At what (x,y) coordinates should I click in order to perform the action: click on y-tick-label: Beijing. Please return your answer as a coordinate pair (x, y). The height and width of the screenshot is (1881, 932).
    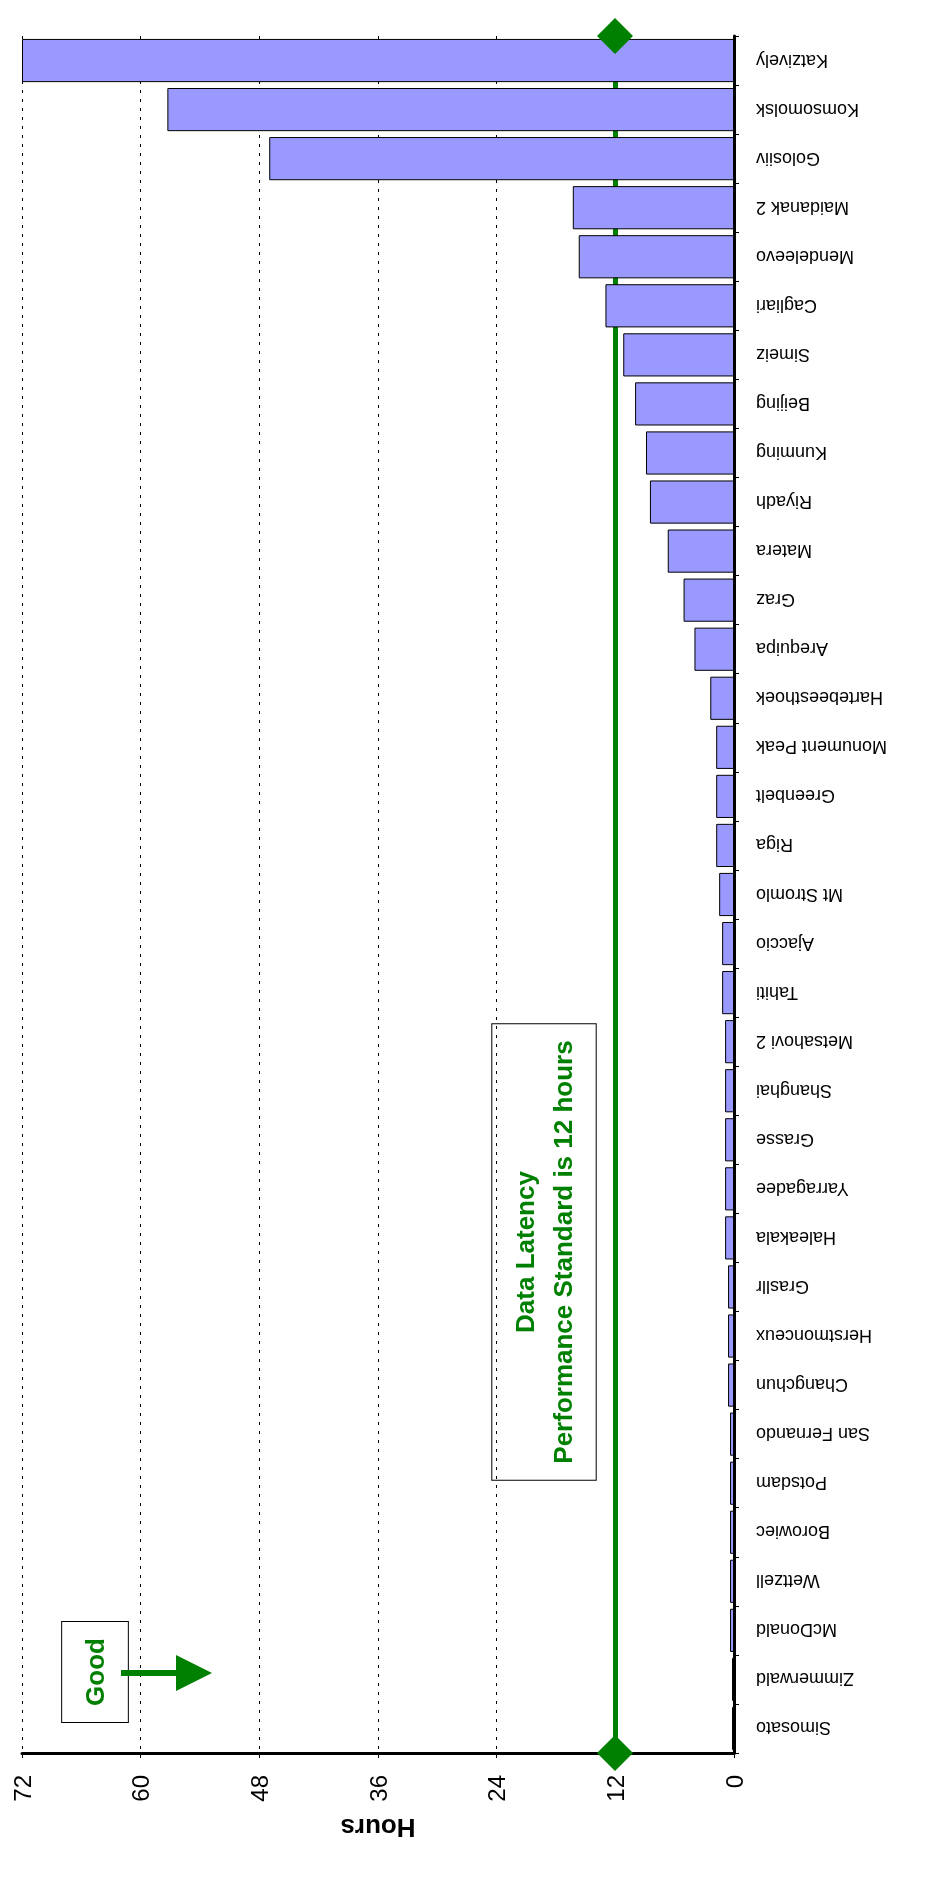
    Looking at the image, I should click on (783, 403).